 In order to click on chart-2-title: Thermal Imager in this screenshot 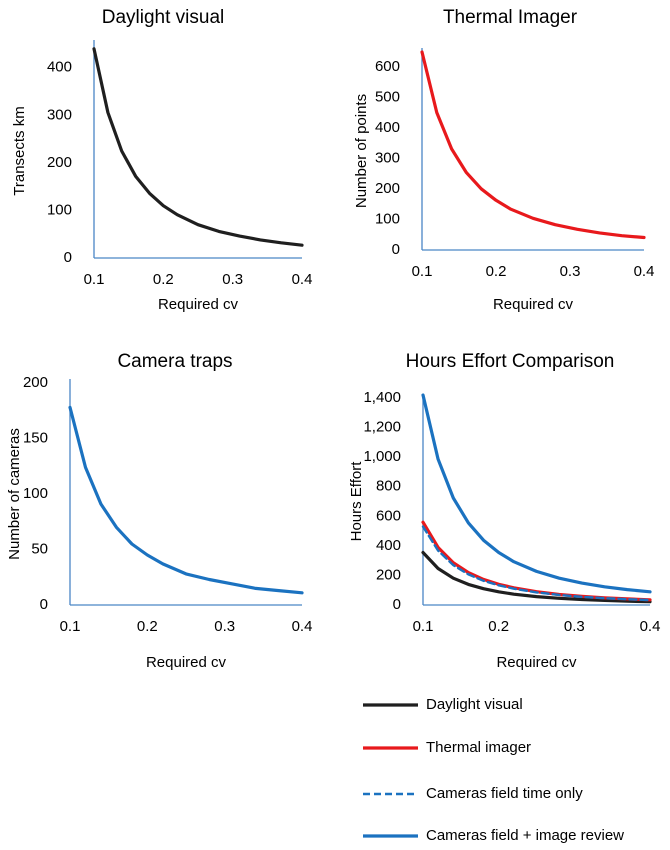, I will do `click(510, 17)`.